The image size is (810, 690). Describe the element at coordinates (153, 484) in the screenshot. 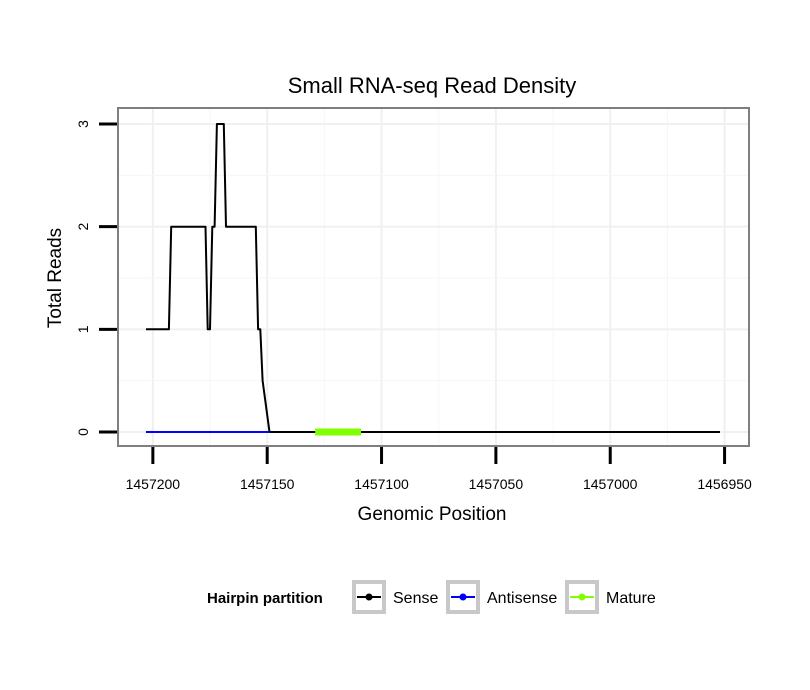

I see `x-tick-label: 1457200` at that location.